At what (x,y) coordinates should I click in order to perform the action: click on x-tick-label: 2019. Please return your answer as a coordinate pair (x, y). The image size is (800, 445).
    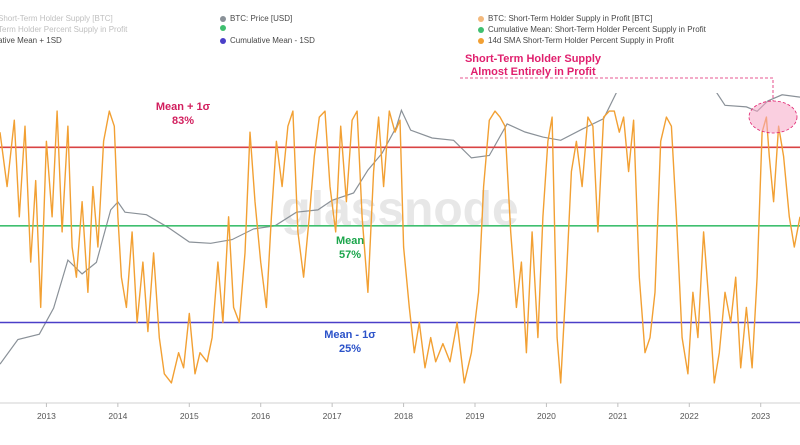
    Looking at the image, I should click on (475, 416).